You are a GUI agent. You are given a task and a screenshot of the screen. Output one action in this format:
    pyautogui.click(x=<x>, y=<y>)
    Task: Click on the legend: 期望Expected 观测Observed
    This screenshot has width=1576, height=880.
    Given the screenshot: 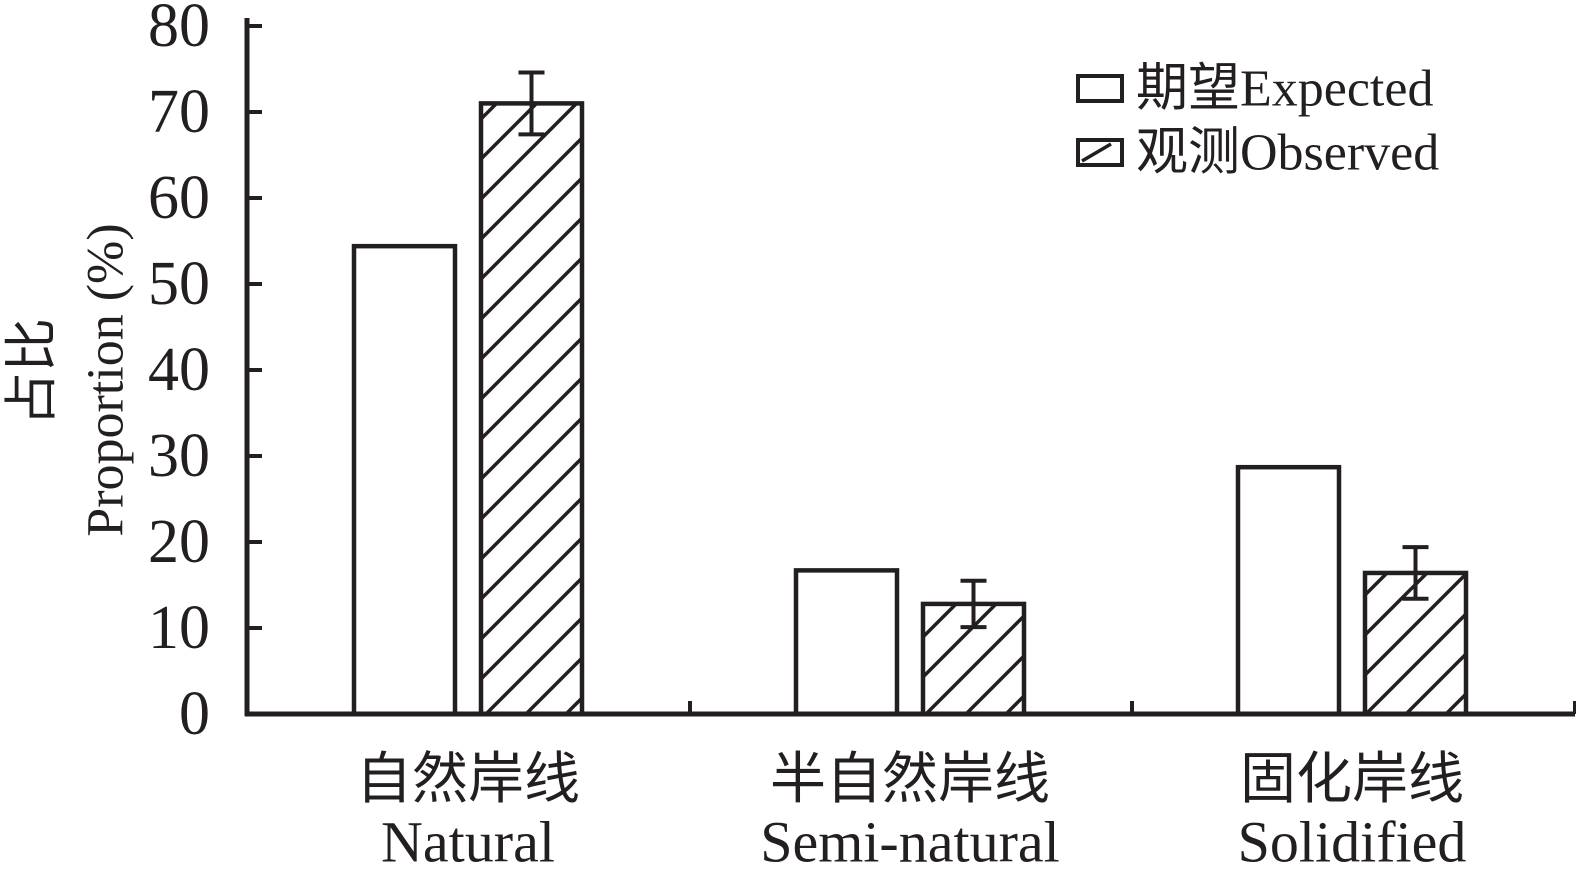 What is the action you would take?
    pyautogui.click(x=1257, y=121)
    